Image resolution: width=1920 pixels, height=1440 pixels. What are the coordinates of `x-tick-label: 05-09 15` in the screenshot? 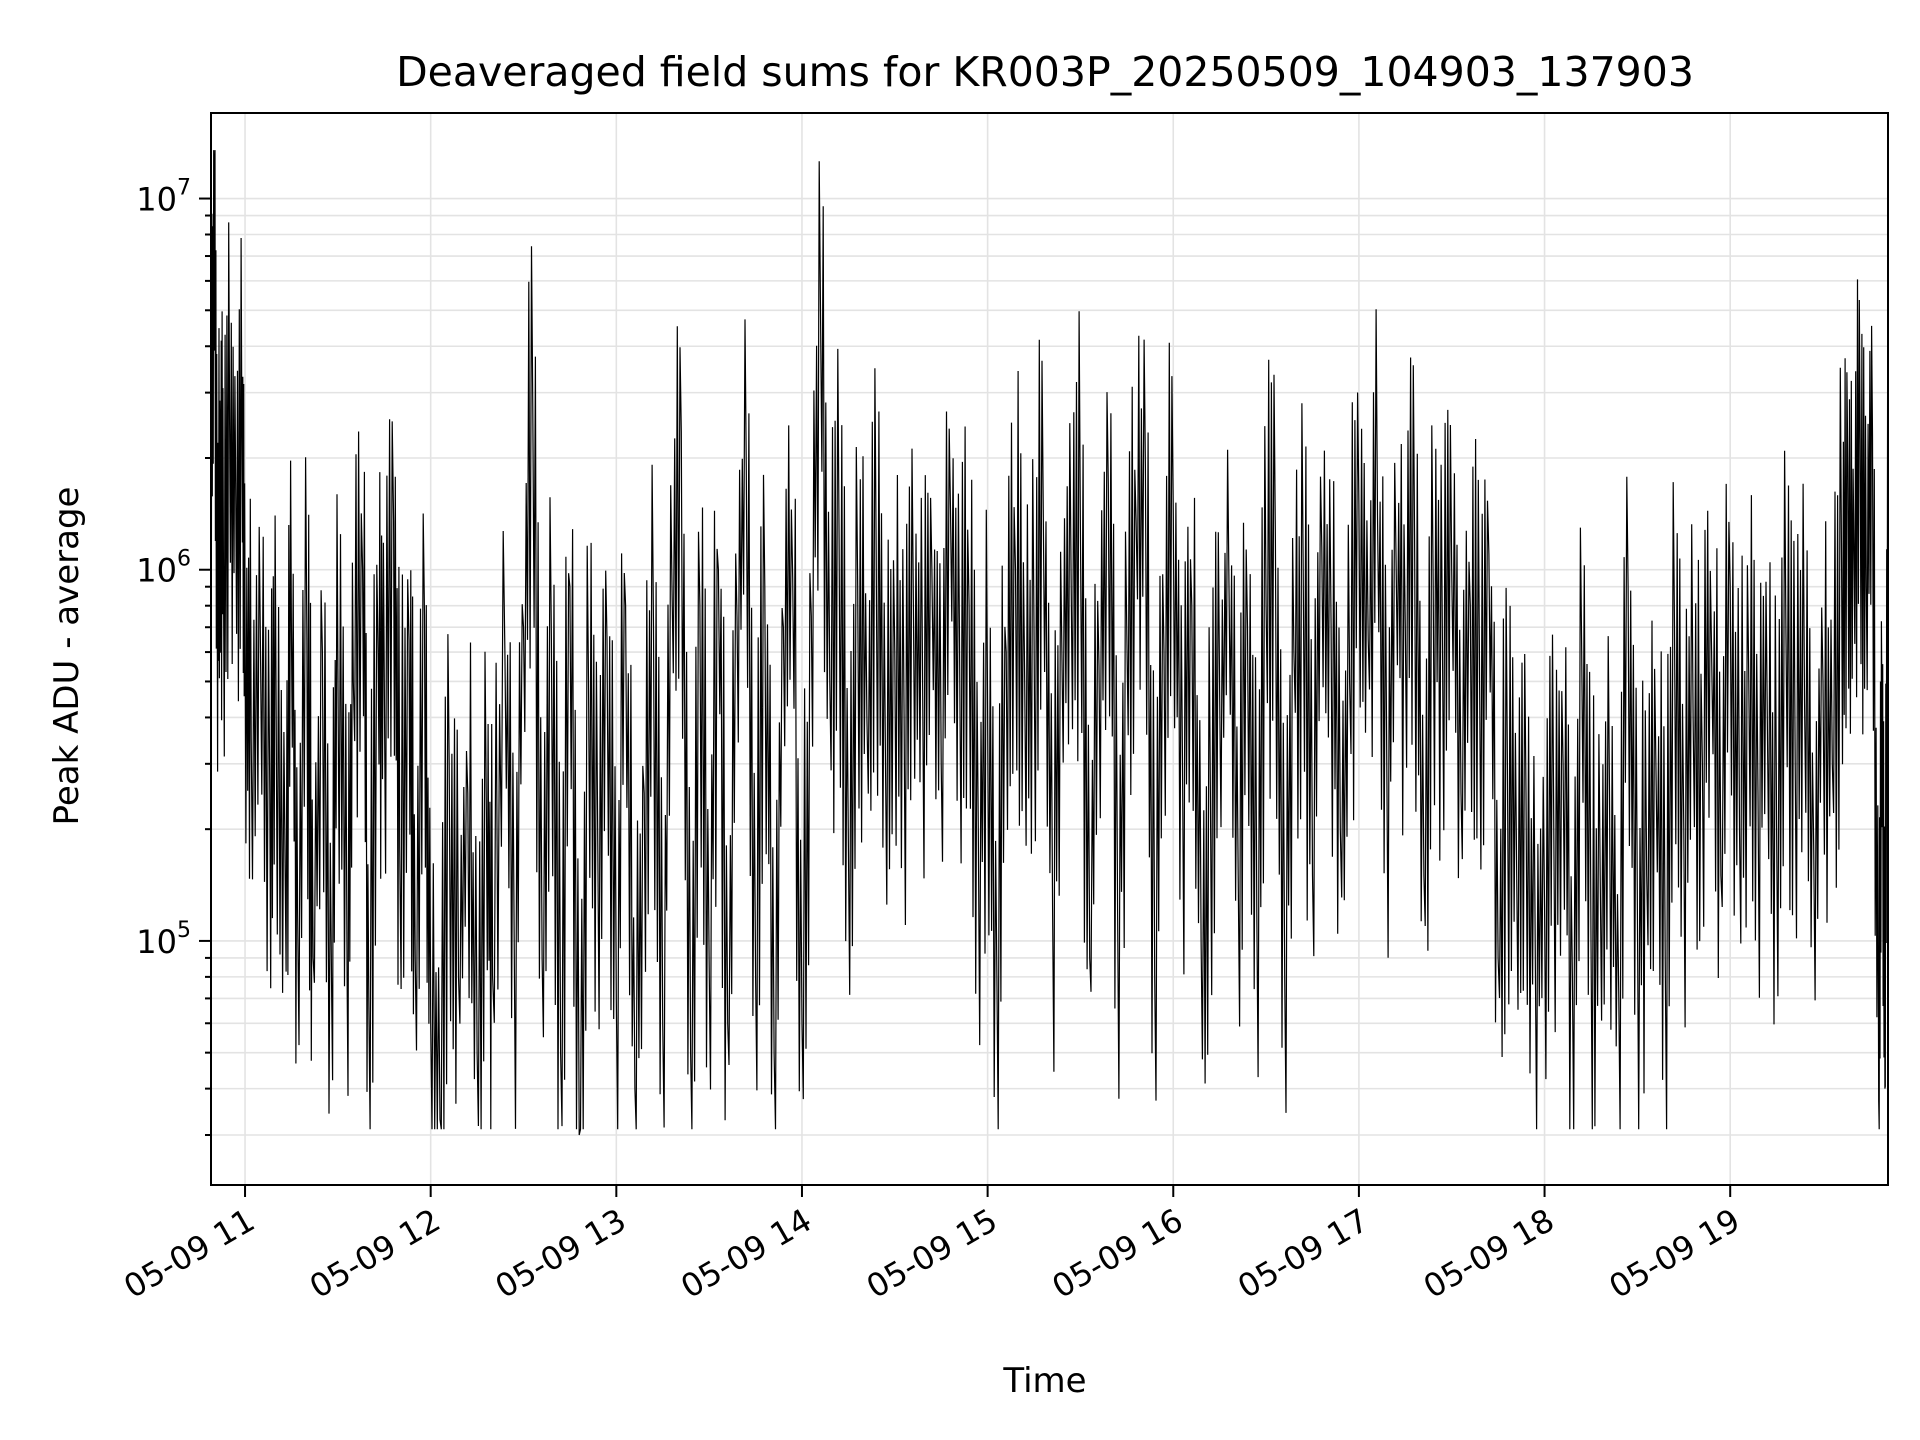 It's located at (932, 1253).